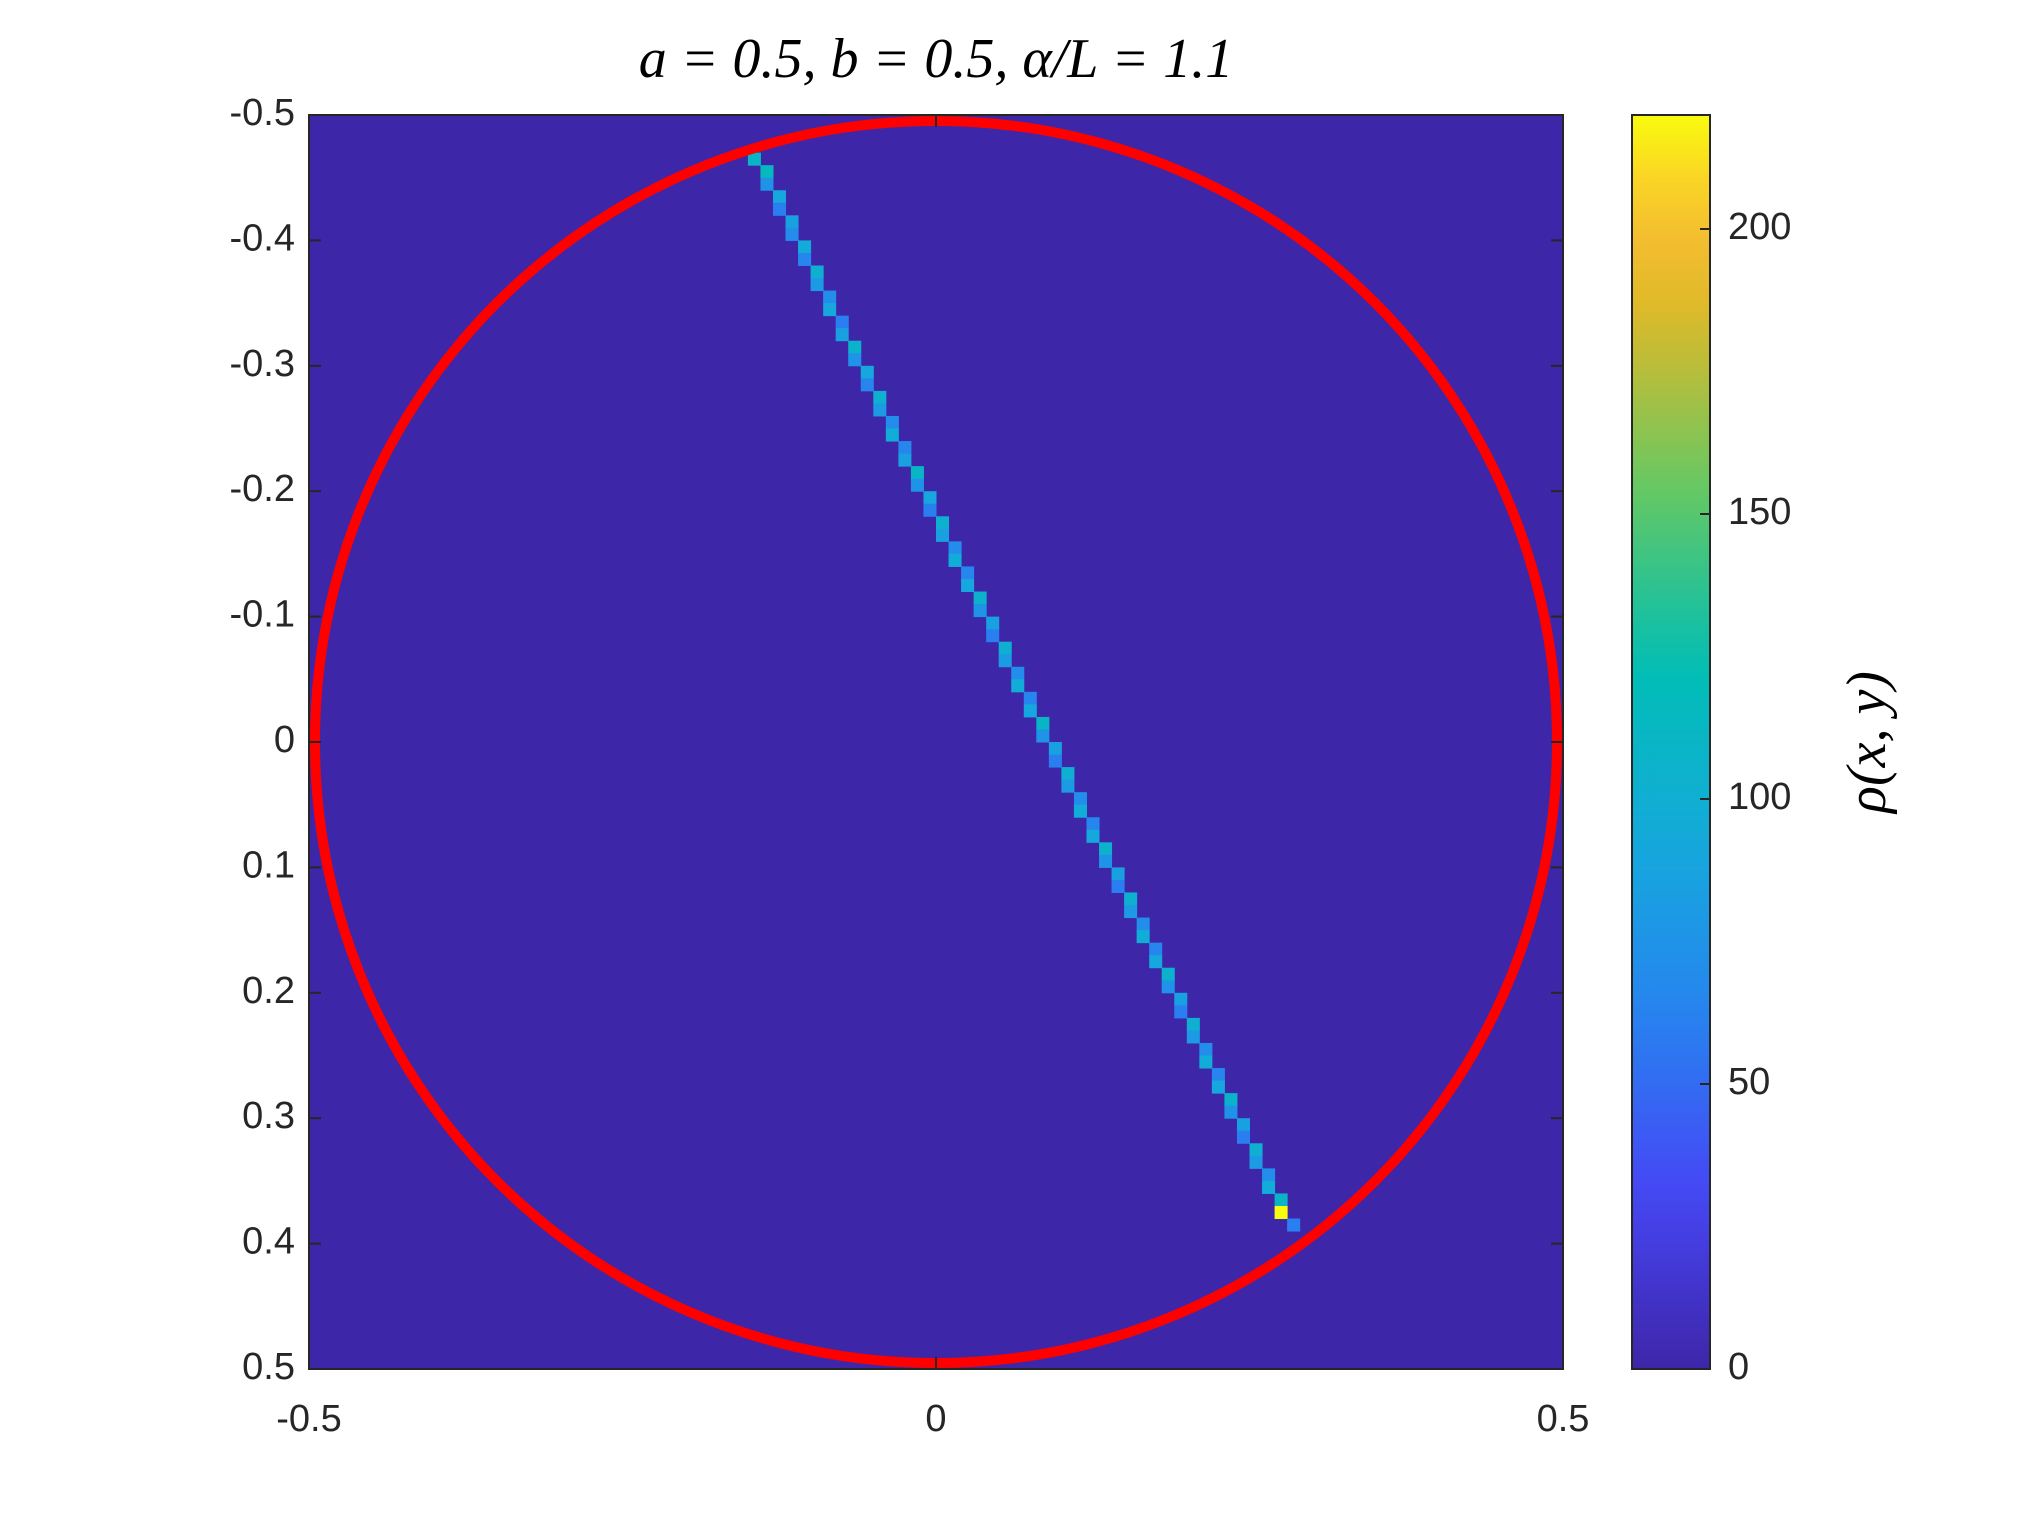 This screenshot has width=2042, height=1531. Describe the element at coordinates (262, 364) in the screenshot. I see `y-tick-label: -0.3` at that location.